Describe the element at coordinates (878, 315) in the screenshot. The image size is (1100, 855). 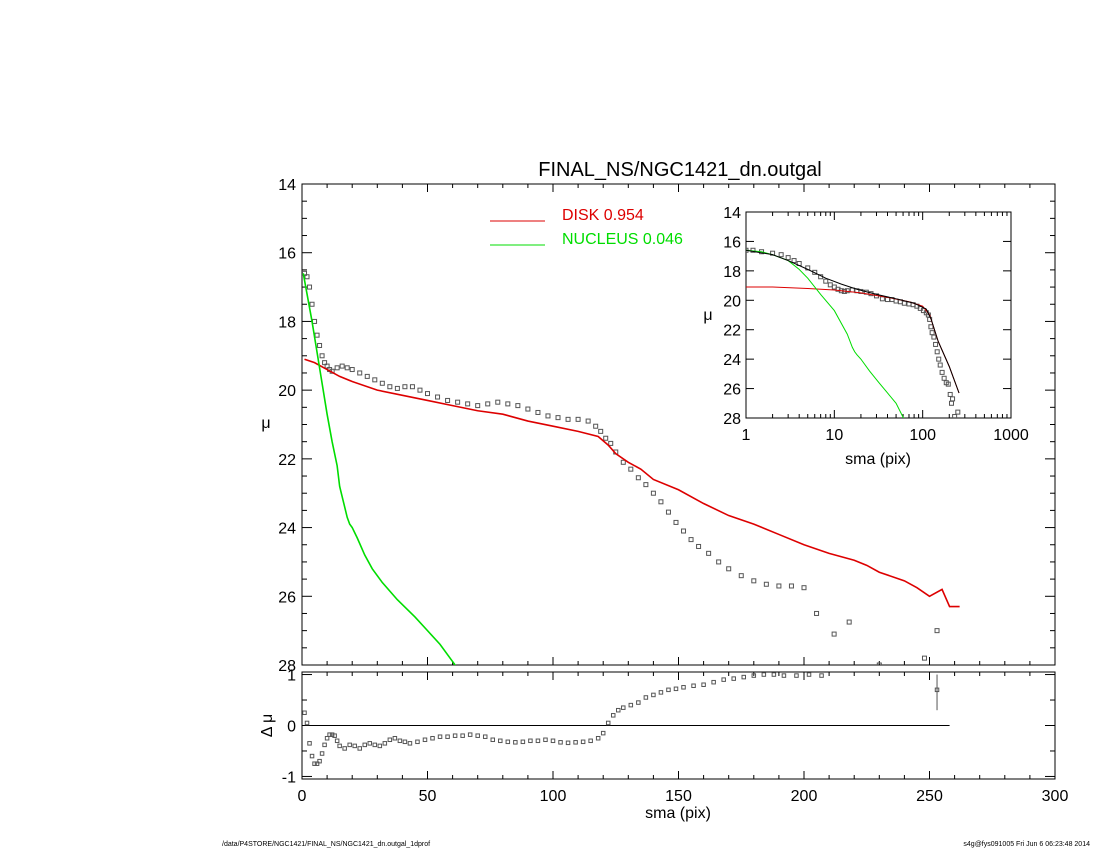
I see `inset-background` at that location.